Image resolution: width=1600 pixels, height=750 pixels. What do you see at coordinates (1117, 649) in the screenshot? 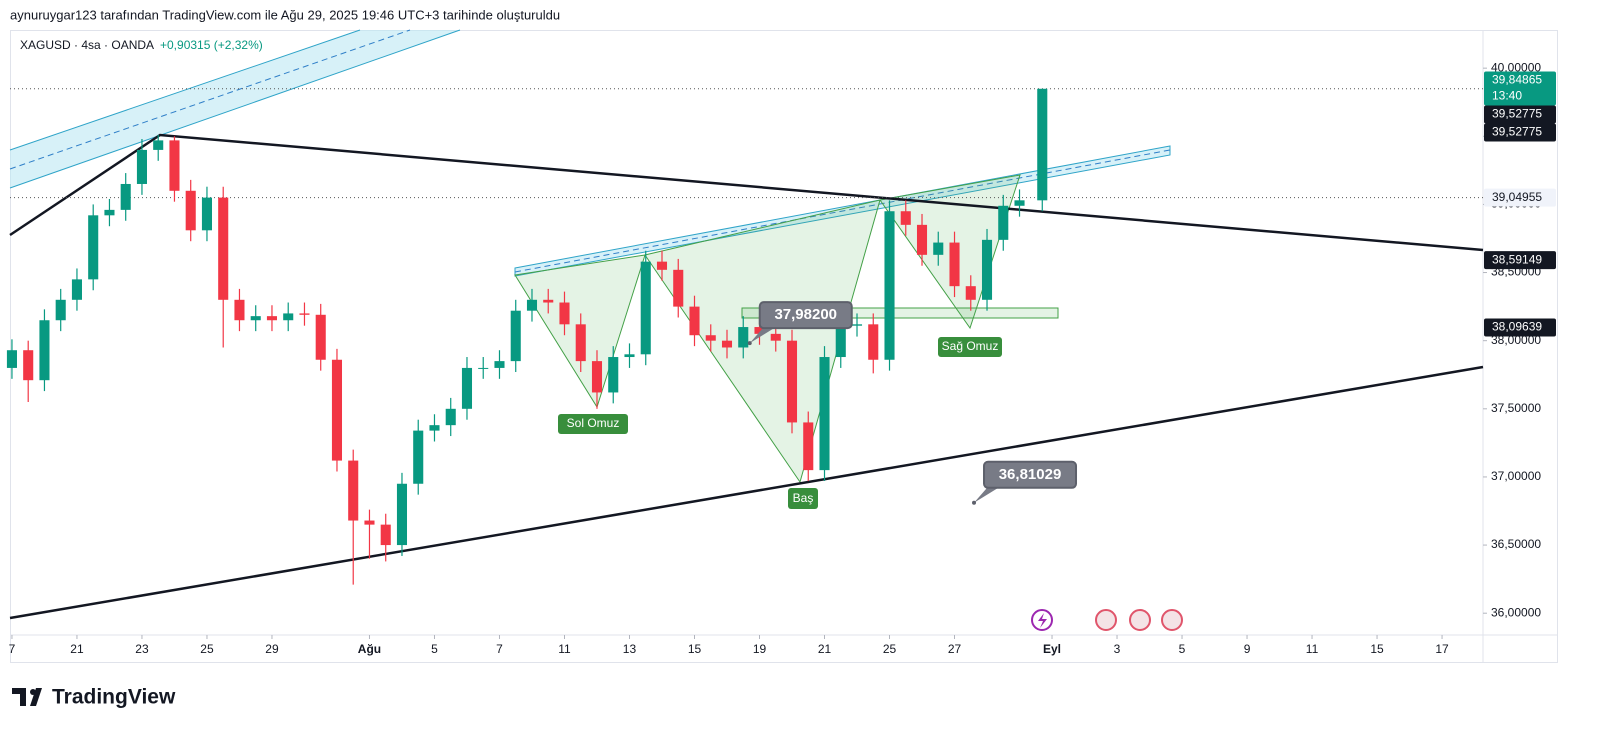
I see `x-tick-label: 3` at bounding box center [1117, 649].